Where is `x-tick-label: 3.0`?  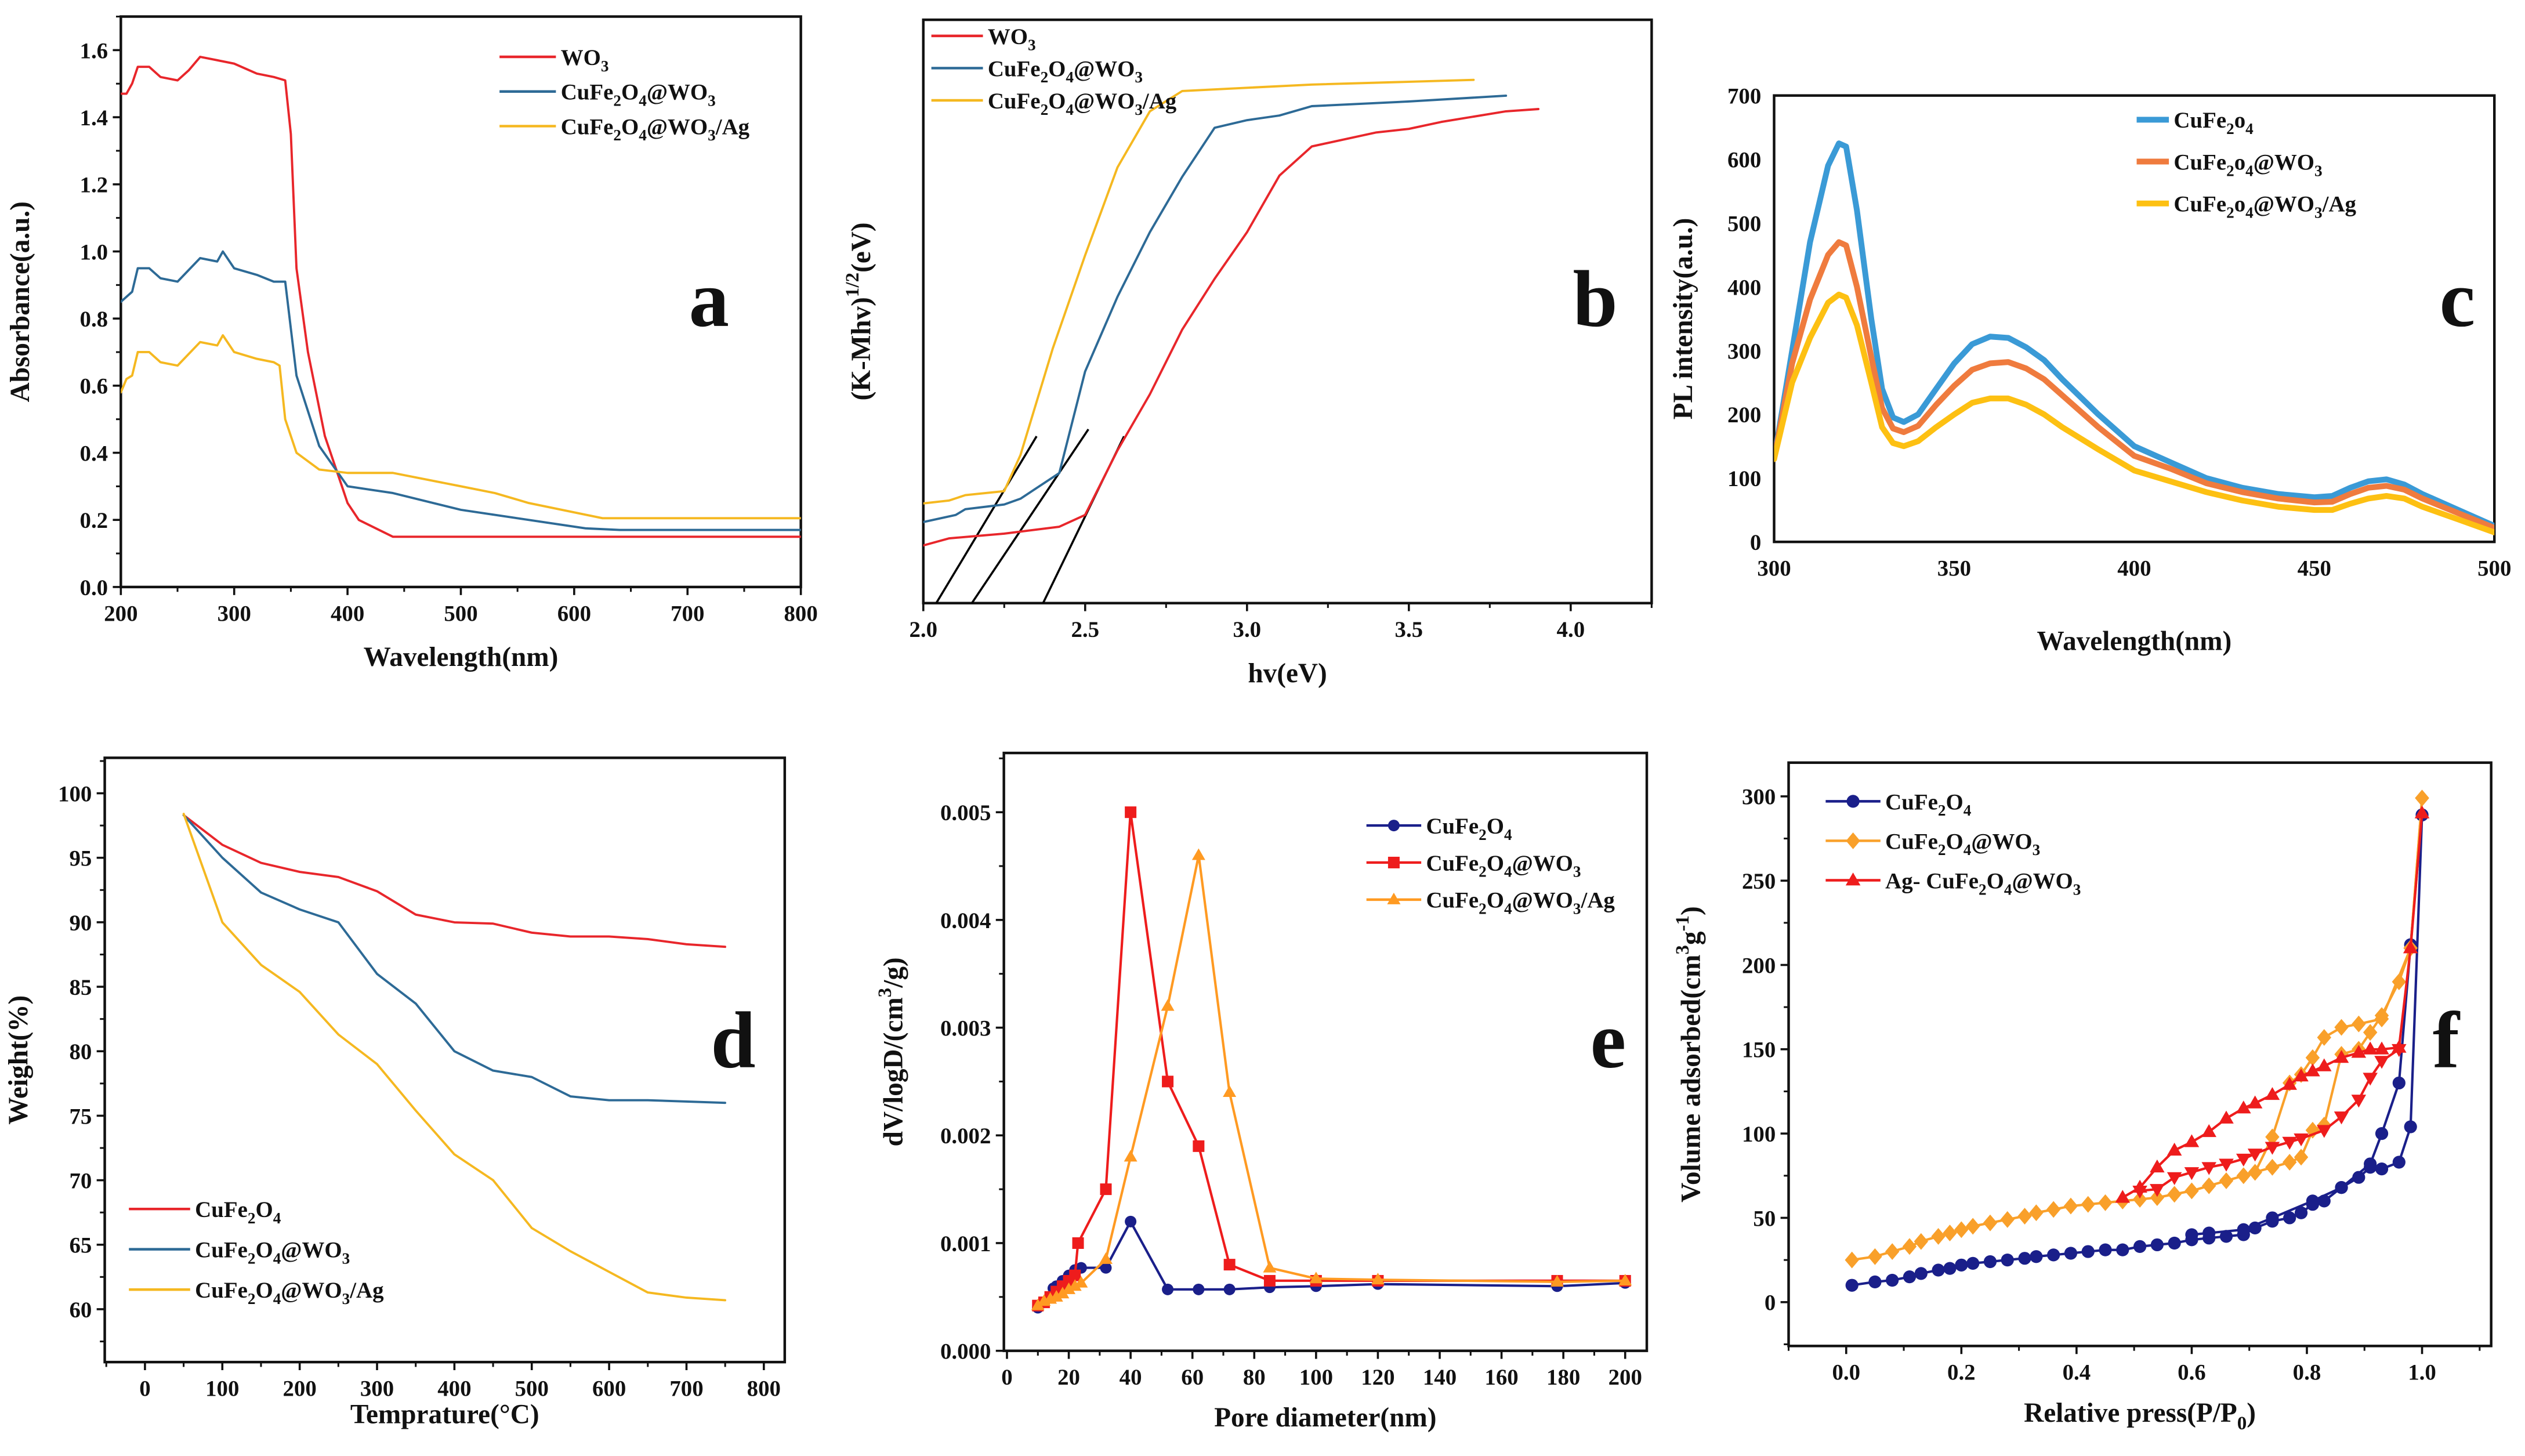 x-tick-label: 3.0 is located at coordinates (1247, 630).